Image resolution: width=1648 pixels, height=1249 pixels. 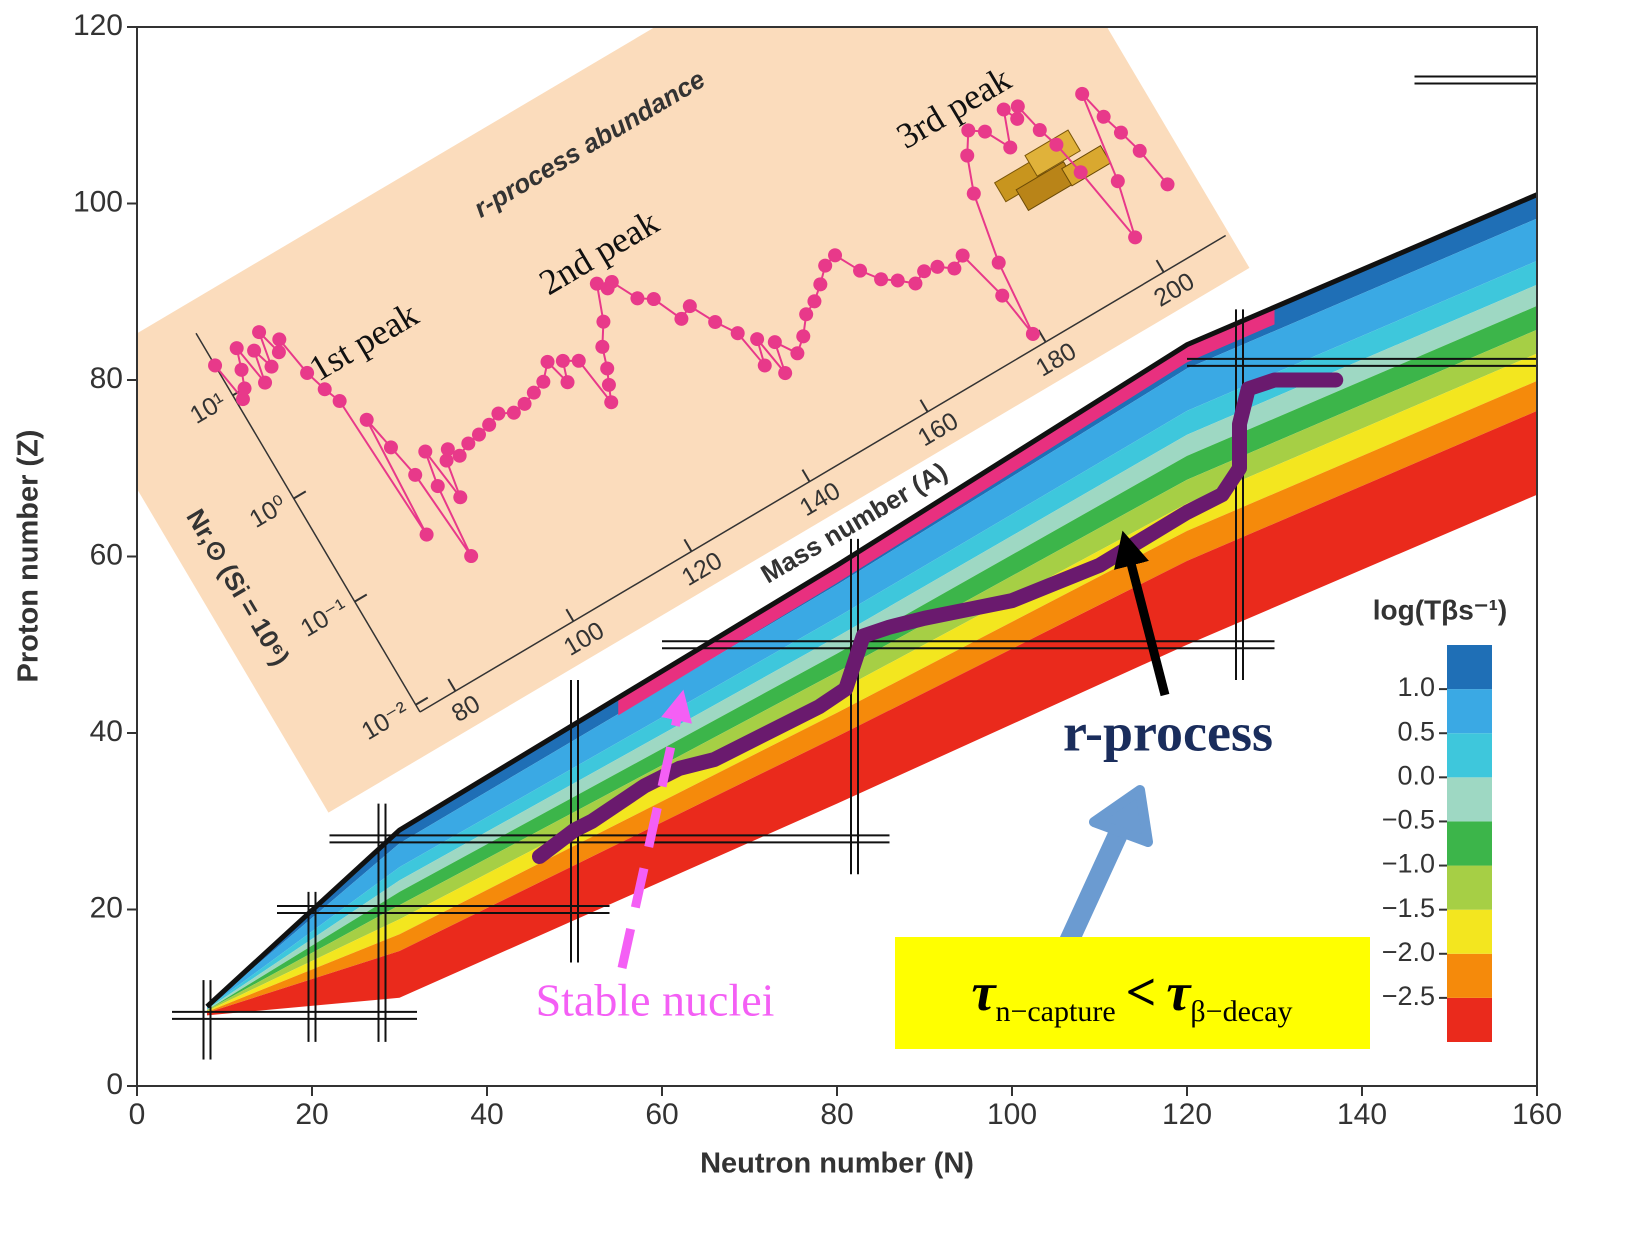 I want to click on colorbar-tick-label: 0.0, so click(x=1416, y=775).